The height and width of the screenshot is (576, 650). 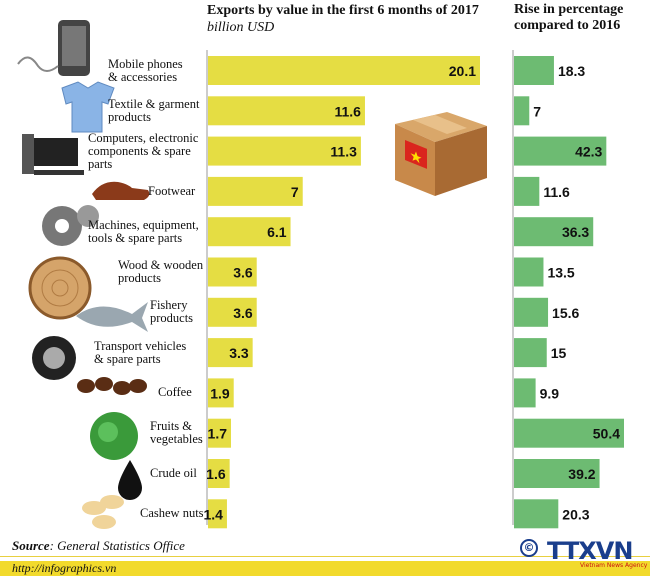 I want to click on fish-shape, so click(x=112, y=317).